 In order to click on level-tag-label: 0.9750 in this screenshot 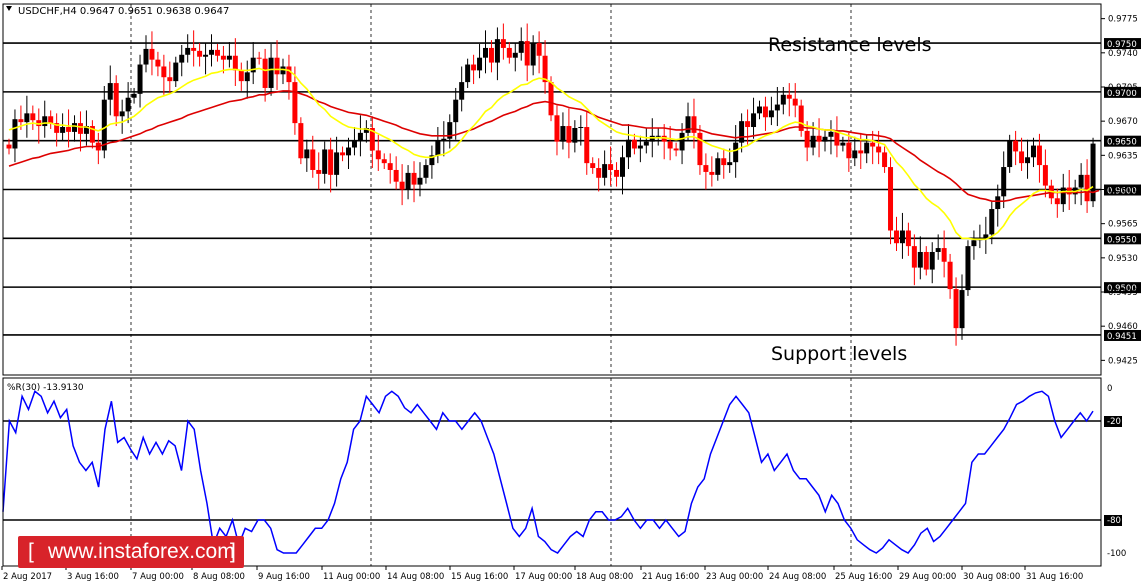, I will do `click(1122, 45)`.